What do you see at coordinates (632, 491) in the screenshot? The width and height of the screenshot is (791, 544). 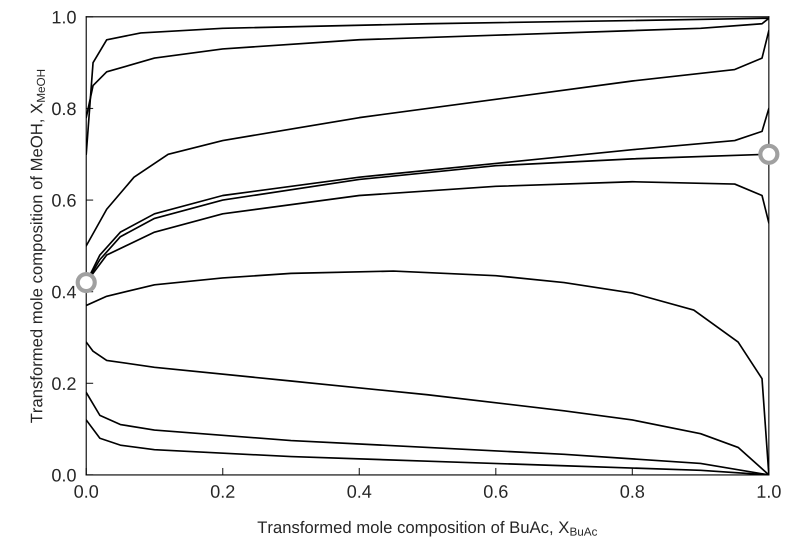 I see `x-tick-label: 0.8` at bounding box center [632, 491].